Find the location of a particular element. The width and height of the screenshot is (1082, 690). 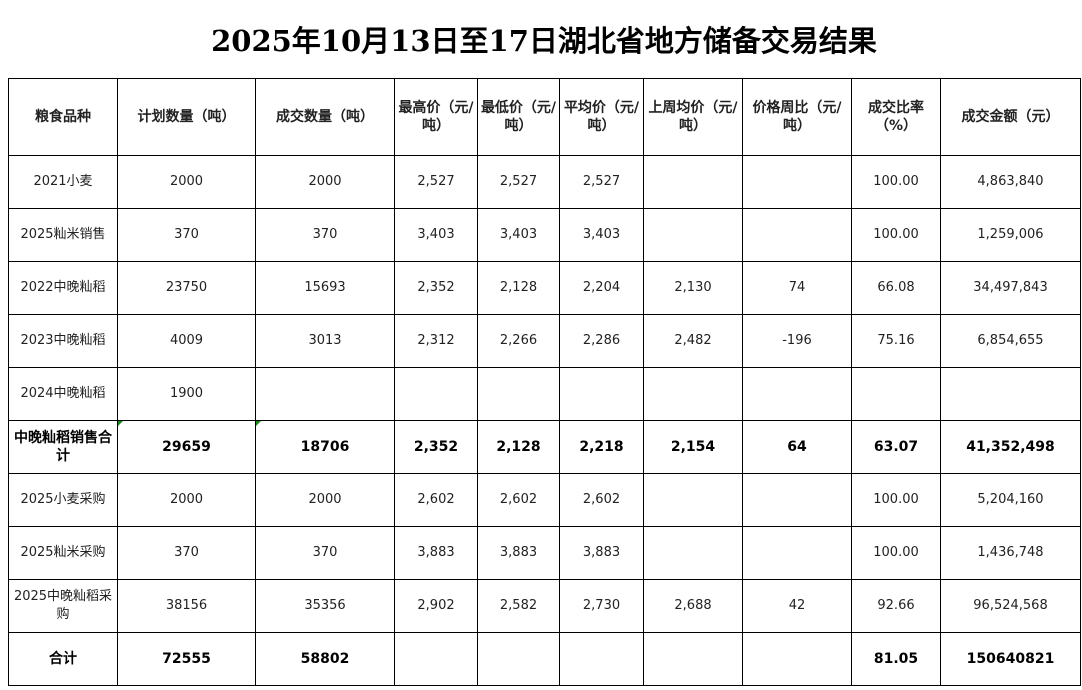

header-avg-price: 平均价（元/吨） is located at coordinates (601, 117).